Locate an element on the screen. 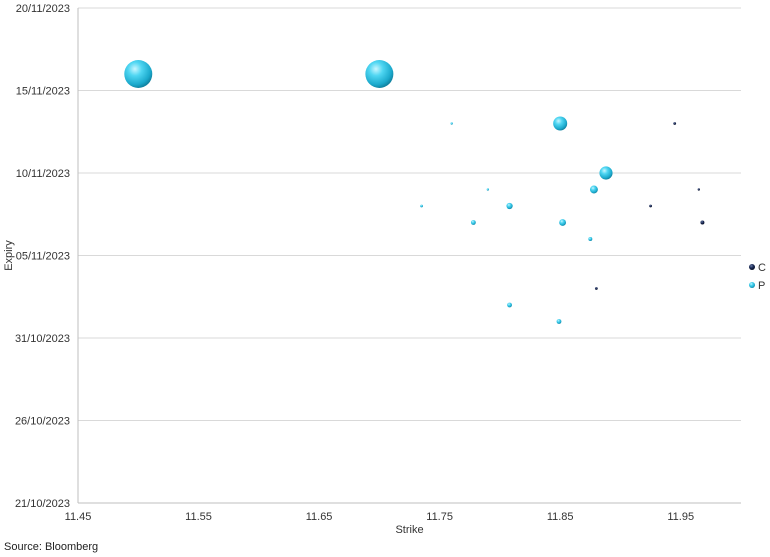 This screenshot has width=770, height=557. y-axis-title: Expiry is located at coordinates (9, 255).